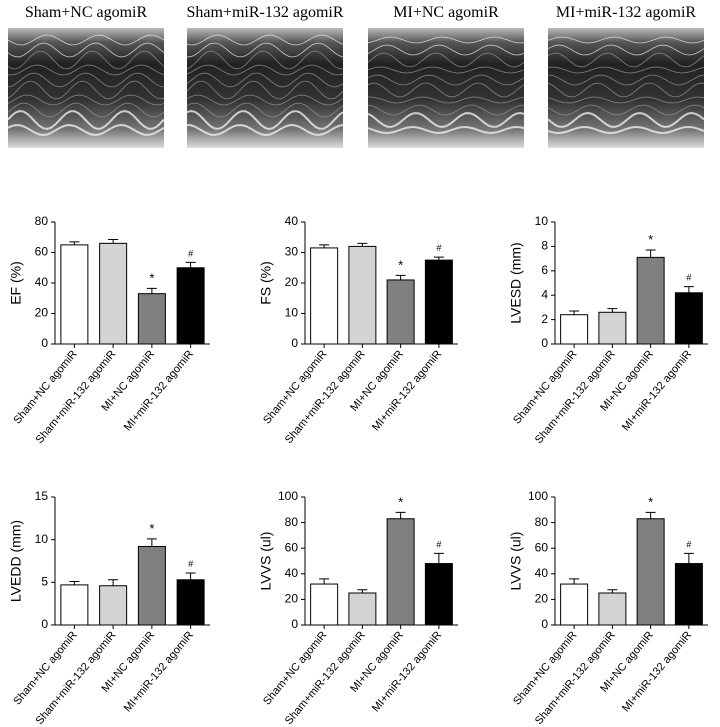  I want to click on y-tick-label: 15, so click(42, 496).